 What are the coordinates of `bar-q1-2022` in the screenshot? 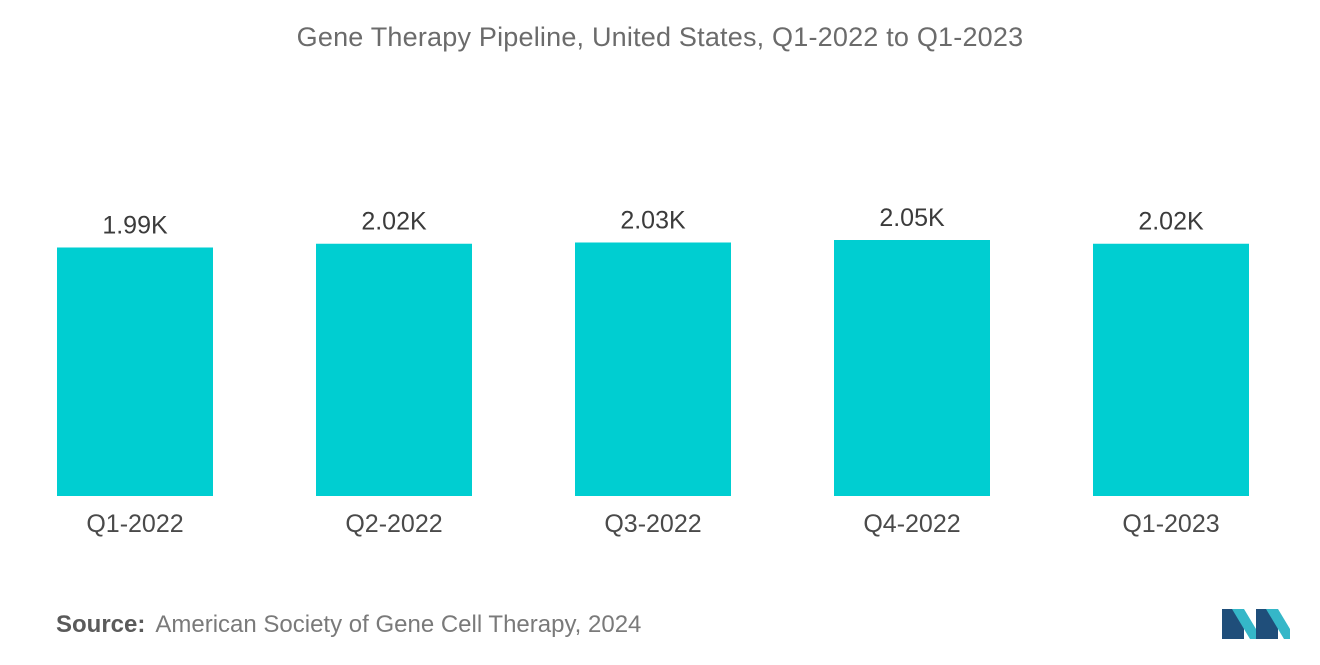 It's located at (135, 371).